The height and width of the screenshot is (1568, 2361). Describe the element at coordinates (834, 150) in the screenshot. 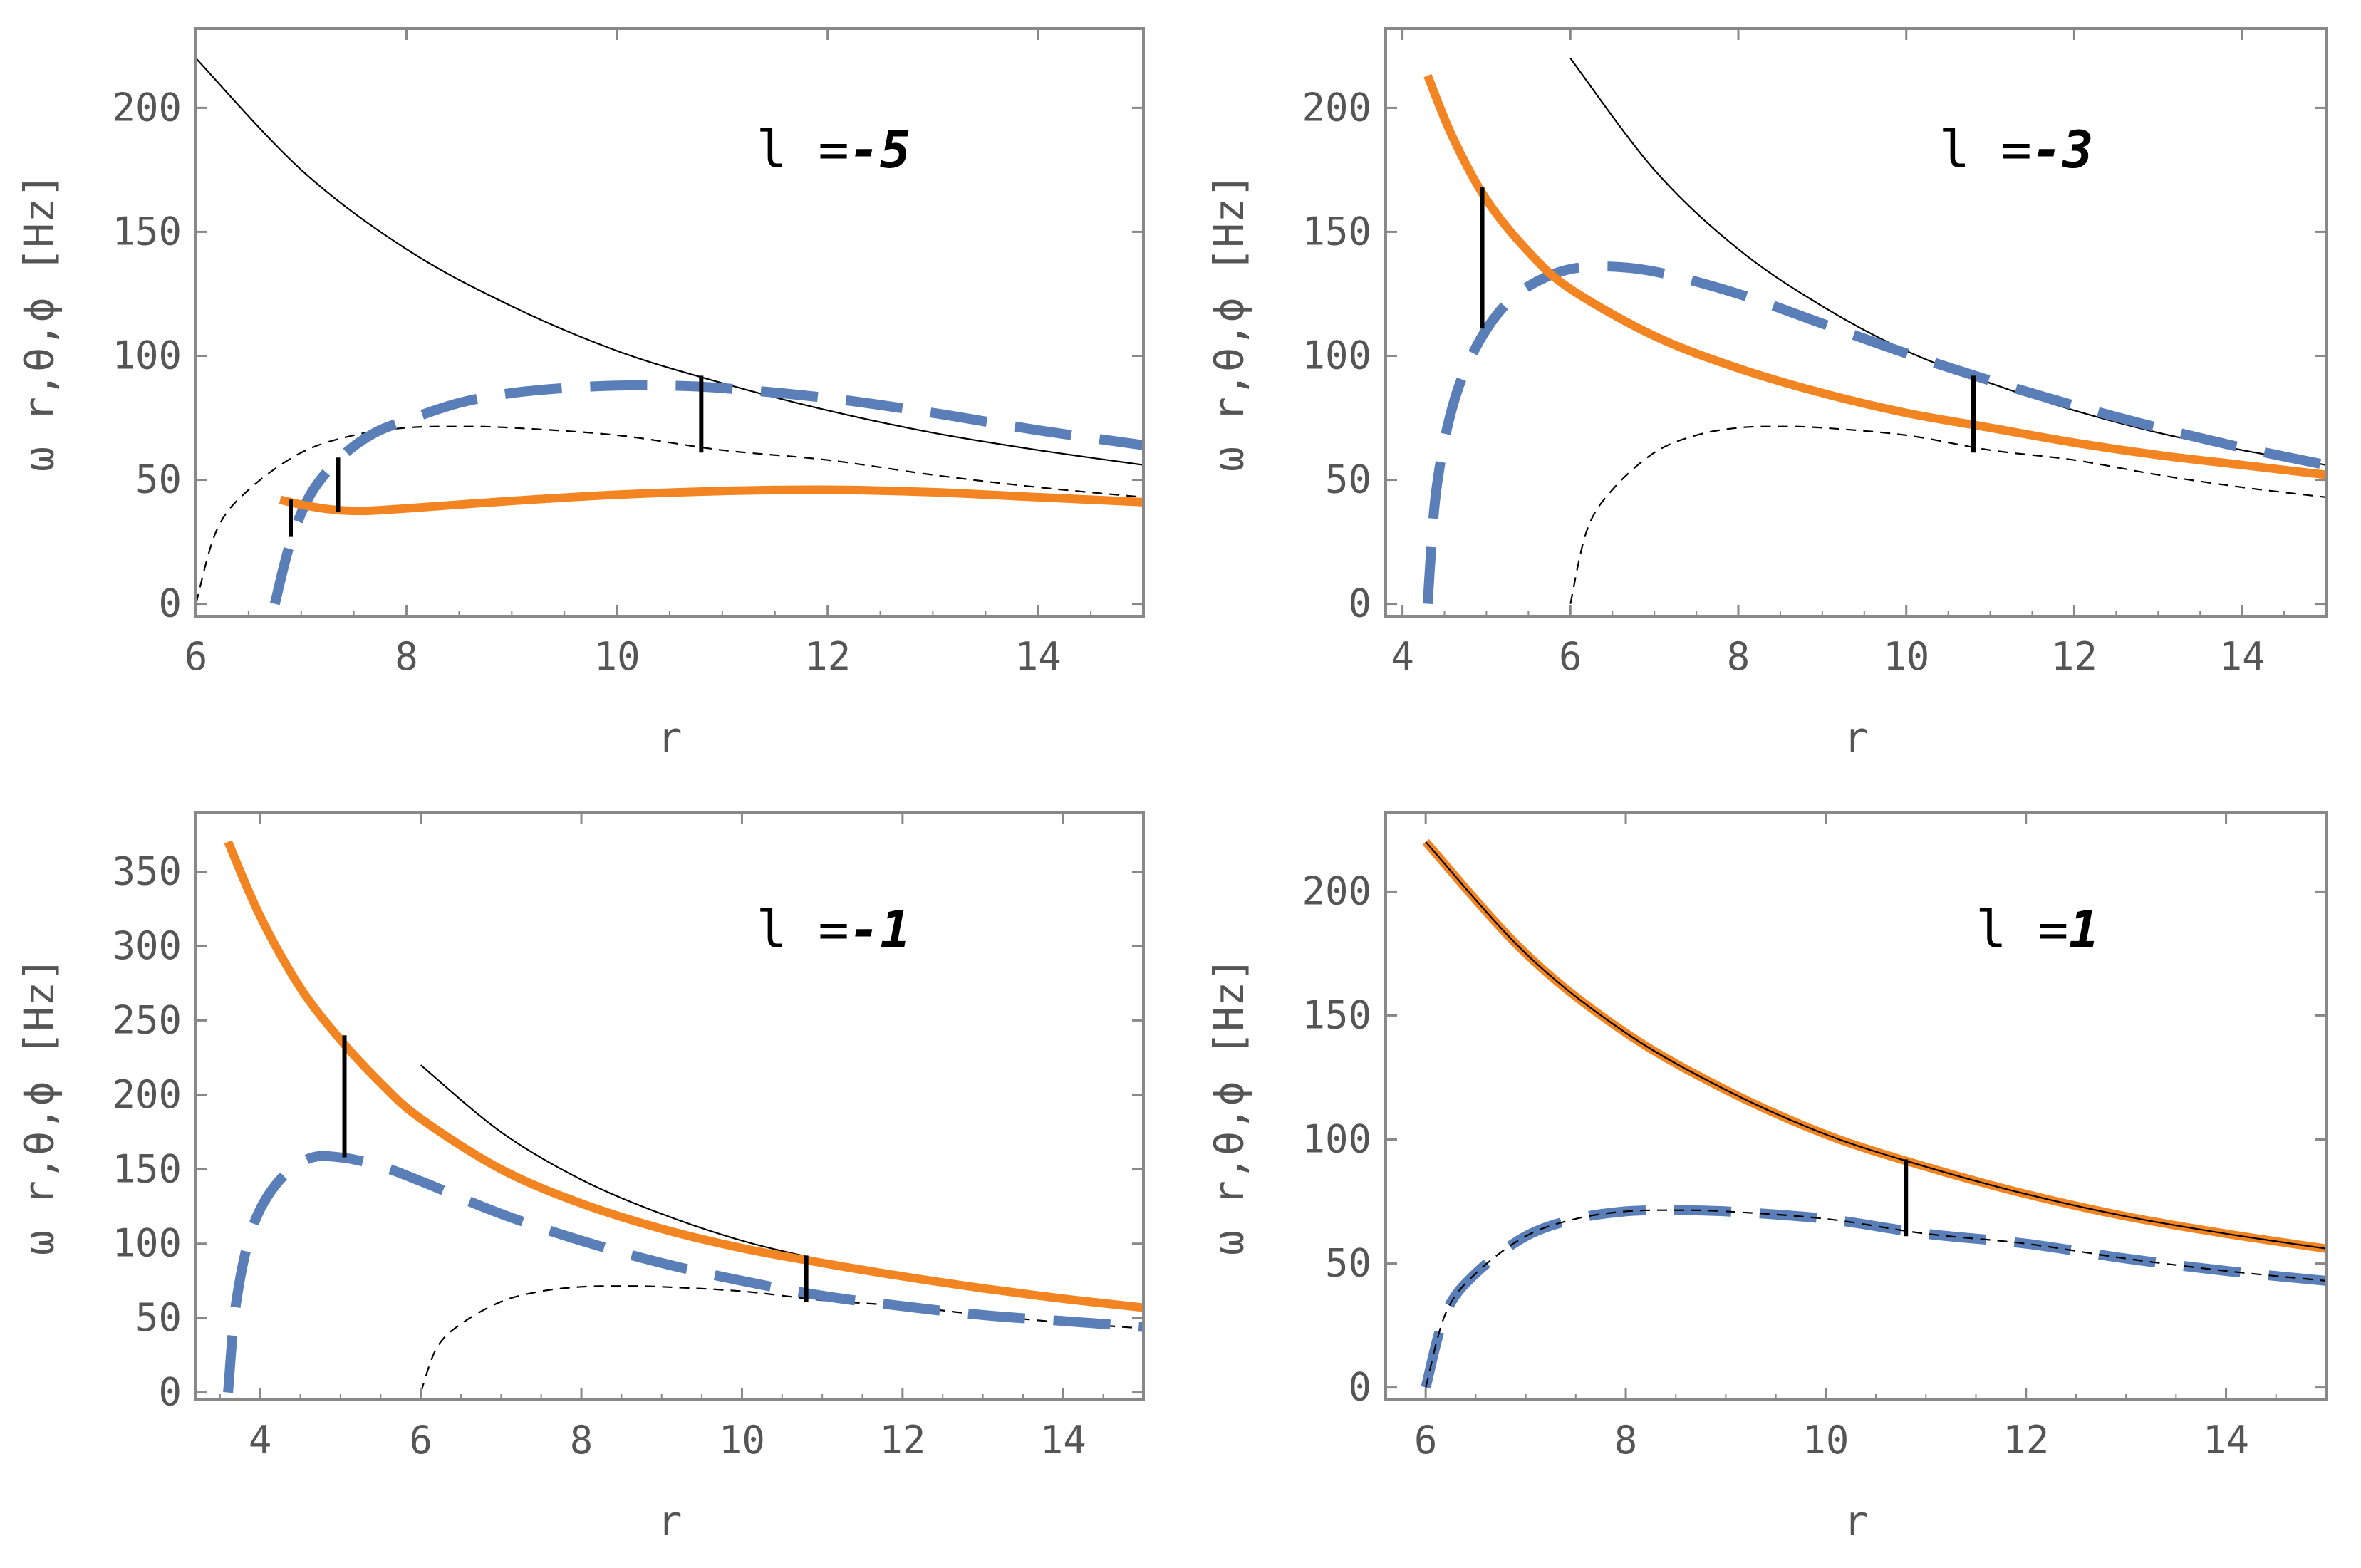

I see `panel-annotation: l =-5` at that location.